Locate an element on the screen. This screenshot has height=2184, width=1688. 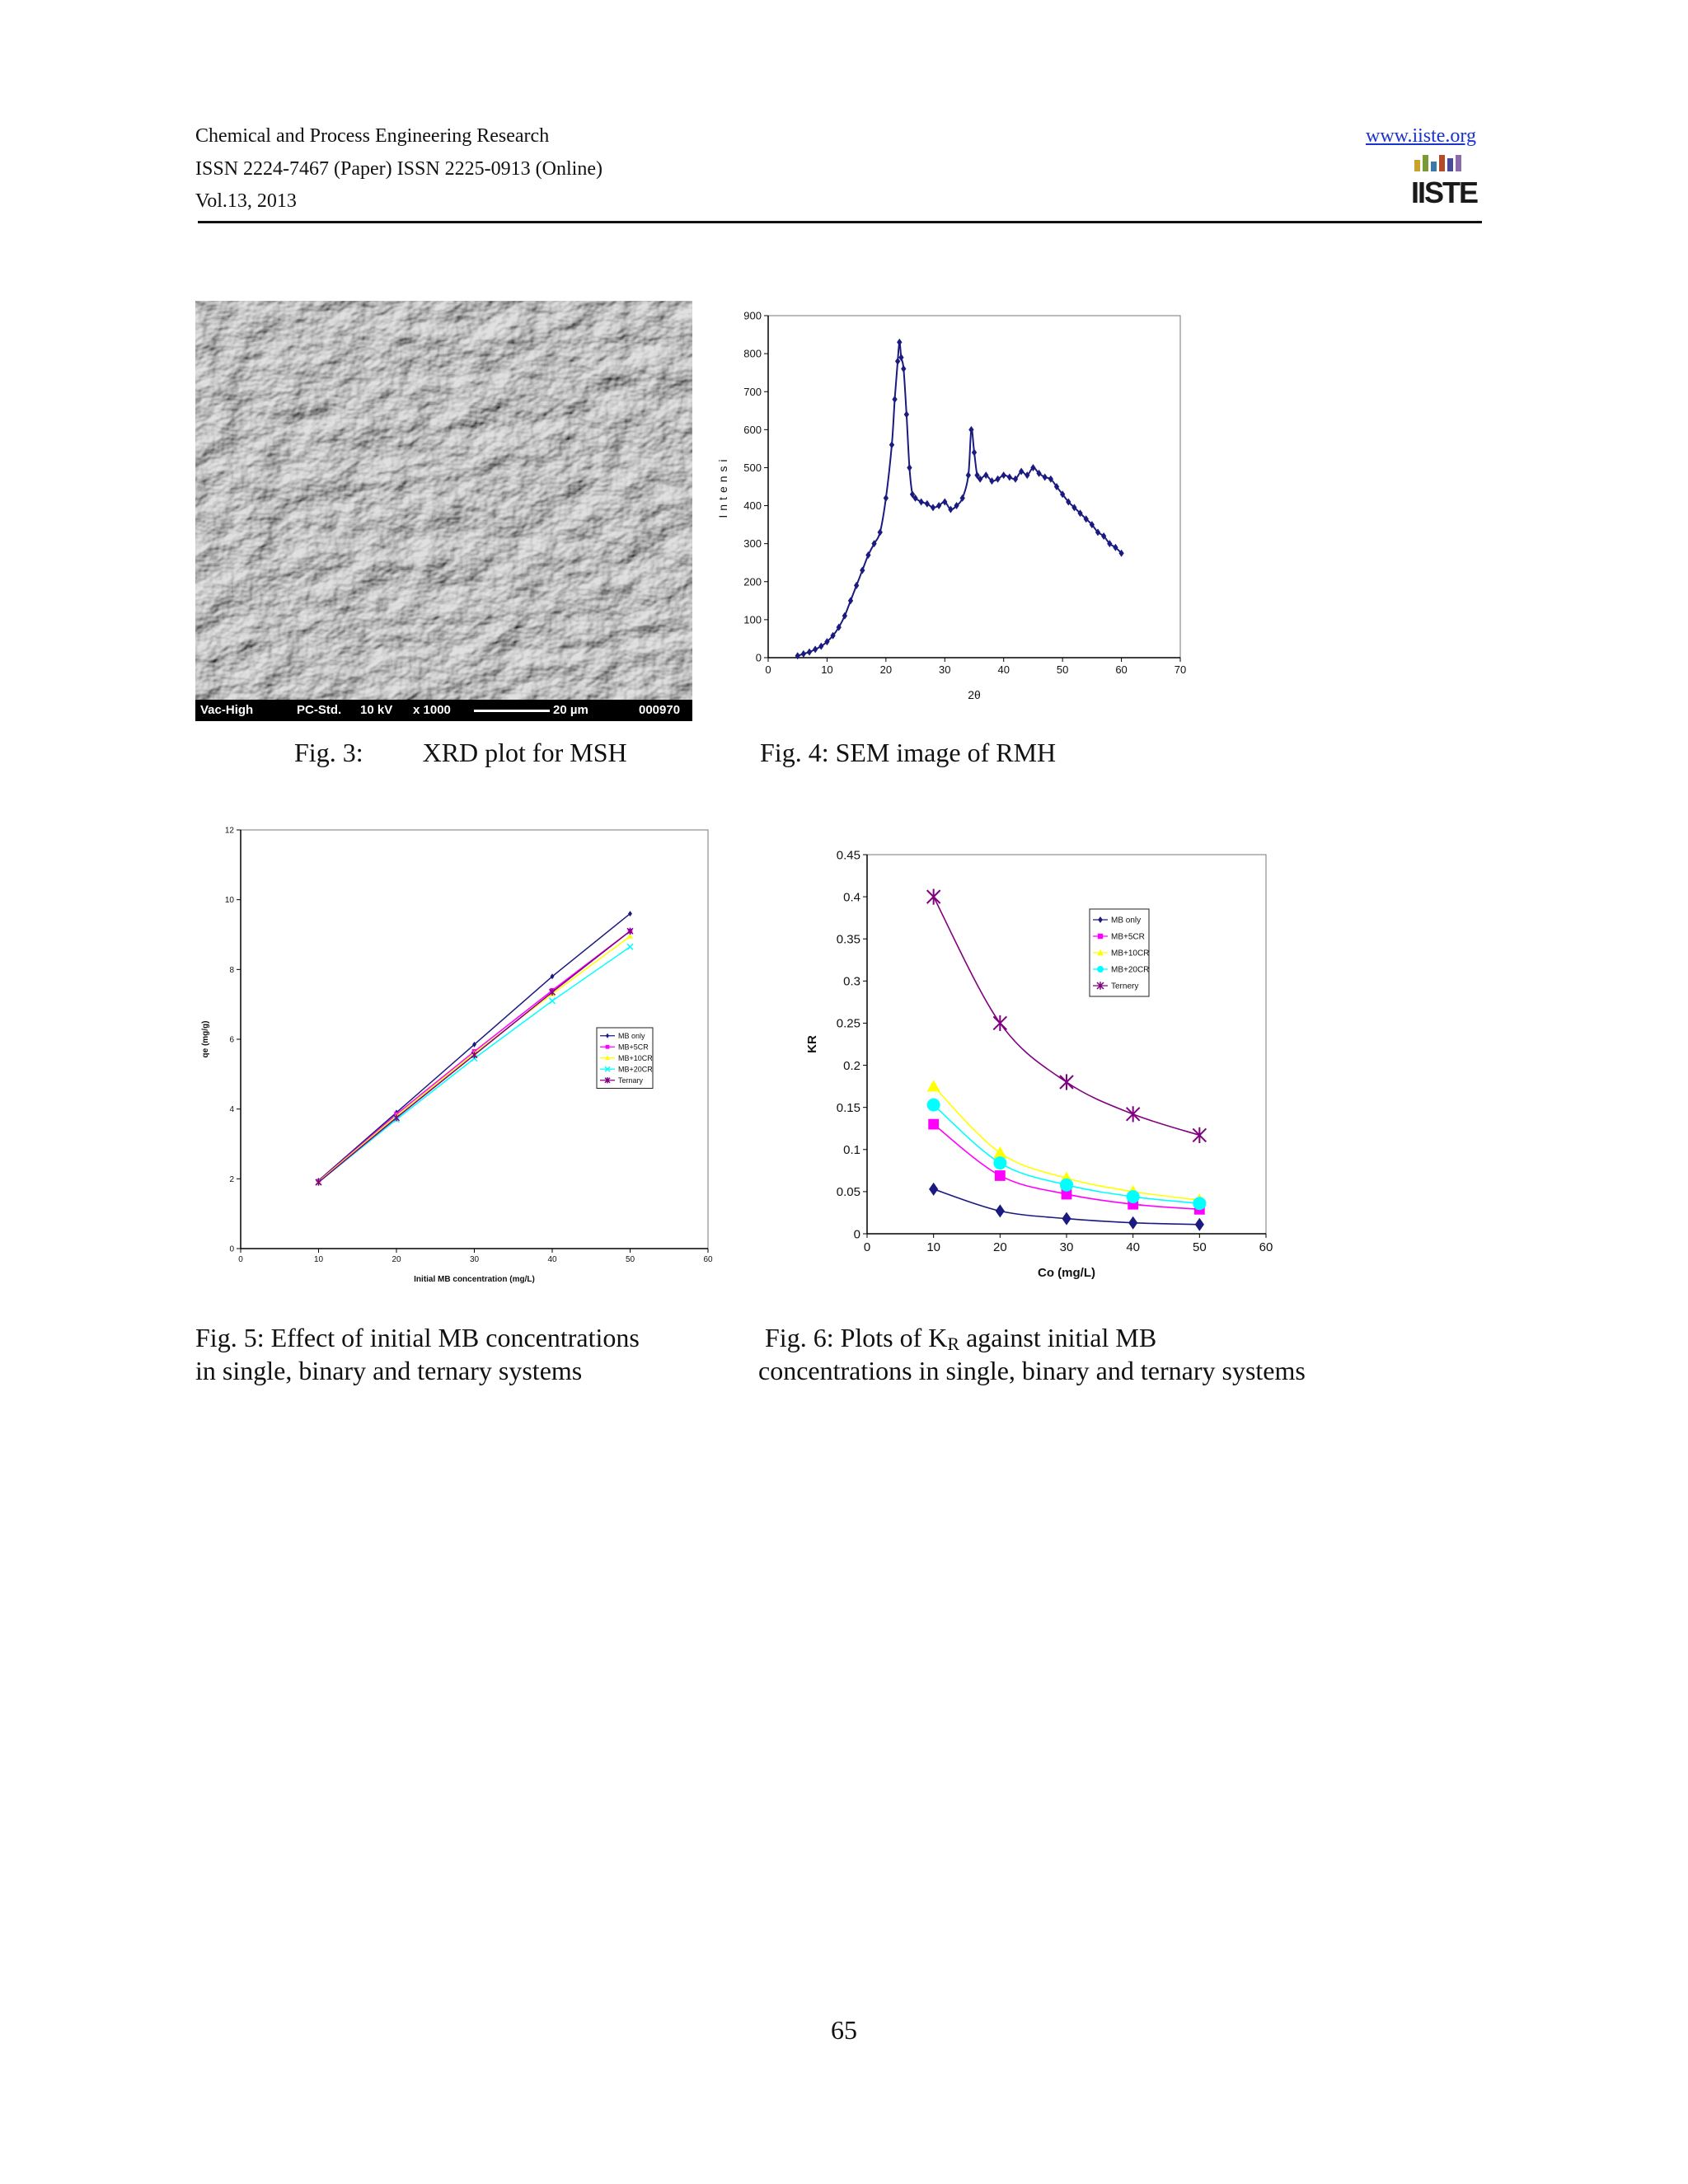
y-tick-label: 0 is located at coordinates (857, 1234).